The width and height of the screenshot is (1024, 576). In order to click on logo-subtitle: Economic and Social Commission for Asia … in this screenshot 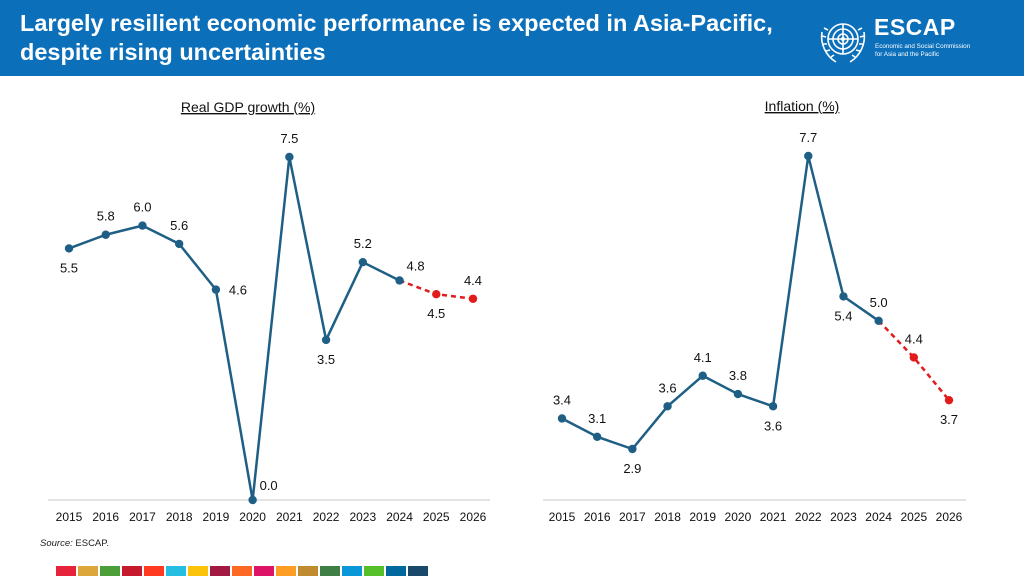, I will do `click(945, 51)`.